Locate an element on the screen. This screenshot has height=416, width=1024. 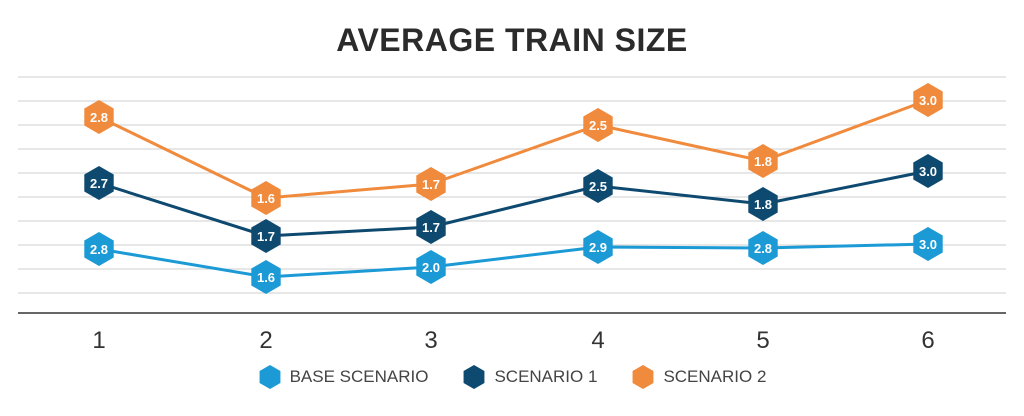
legend: BASE SCENARIO SCENARIO 1 SCENARIO 2 is located at coordinates (512, 377).